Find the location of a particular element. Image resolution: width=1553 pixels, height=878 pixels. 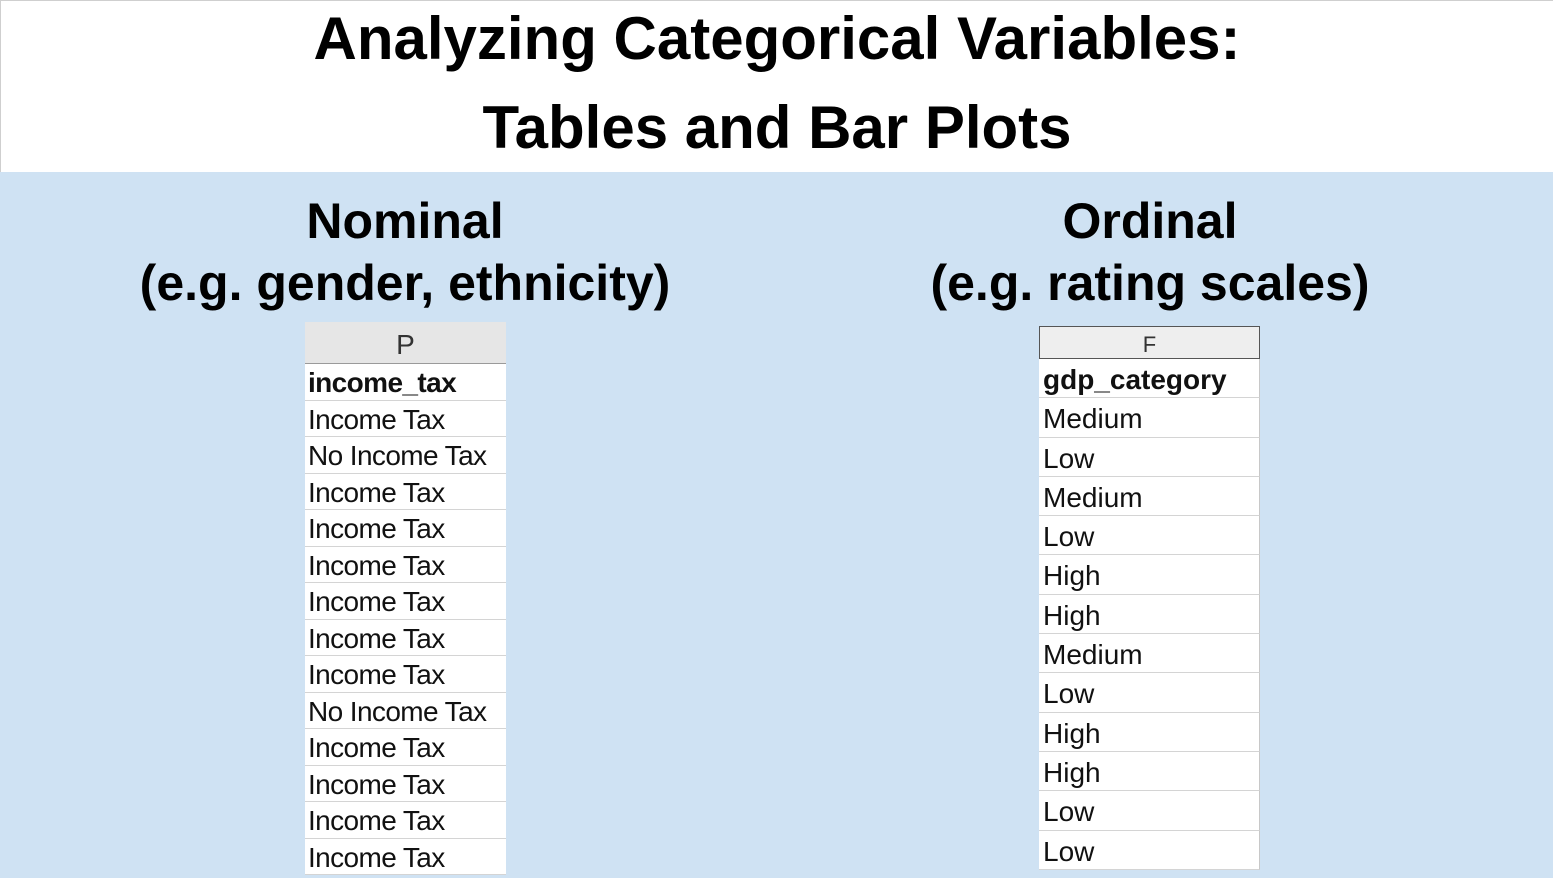

slide-title-line-2: Tables and Bar Plots is located at coordinates (777, 127).